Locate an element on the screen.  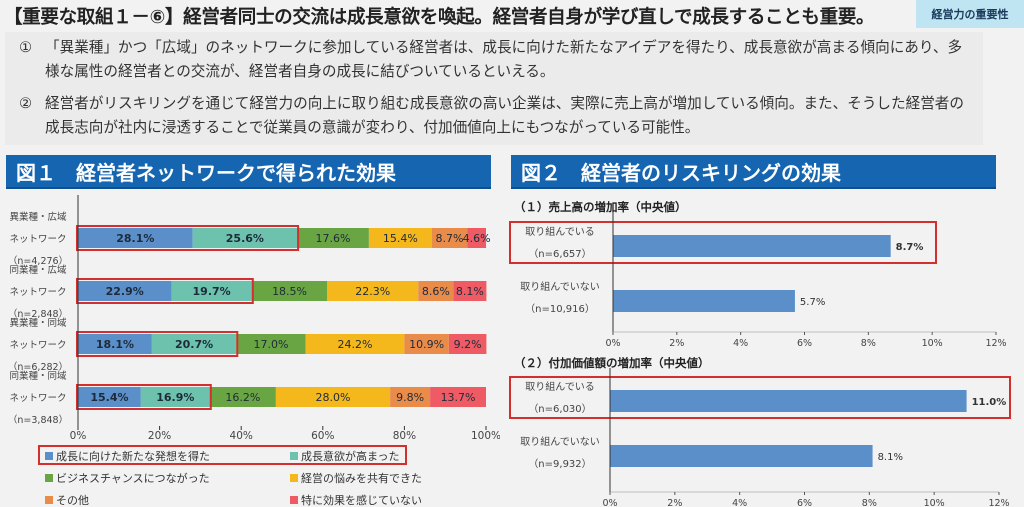
category-label-line1: 同業種・広域 is located at coordinates (38, 270).